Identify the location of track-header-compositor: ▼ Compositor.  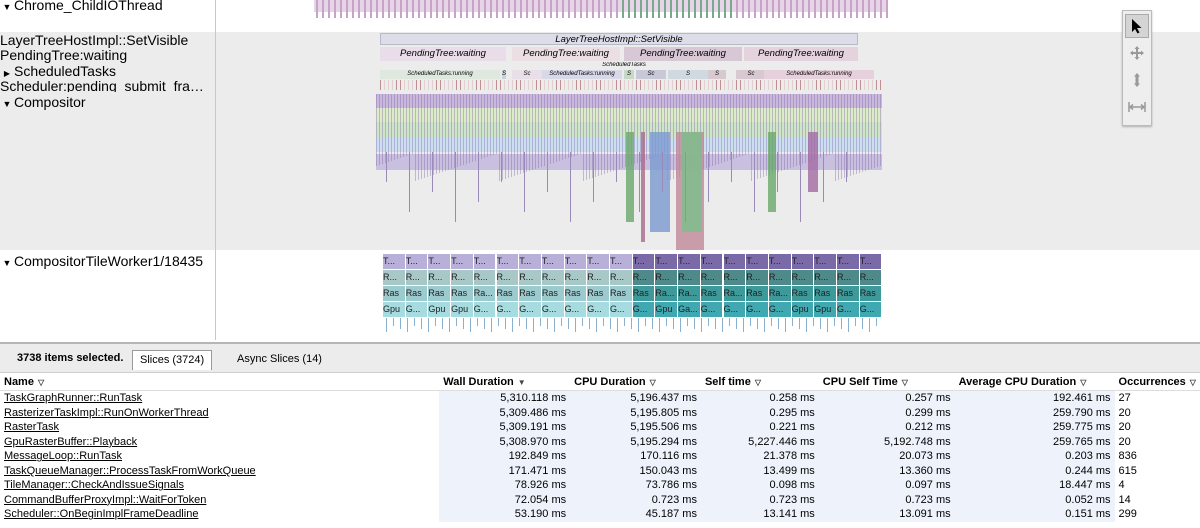
(43, 103).